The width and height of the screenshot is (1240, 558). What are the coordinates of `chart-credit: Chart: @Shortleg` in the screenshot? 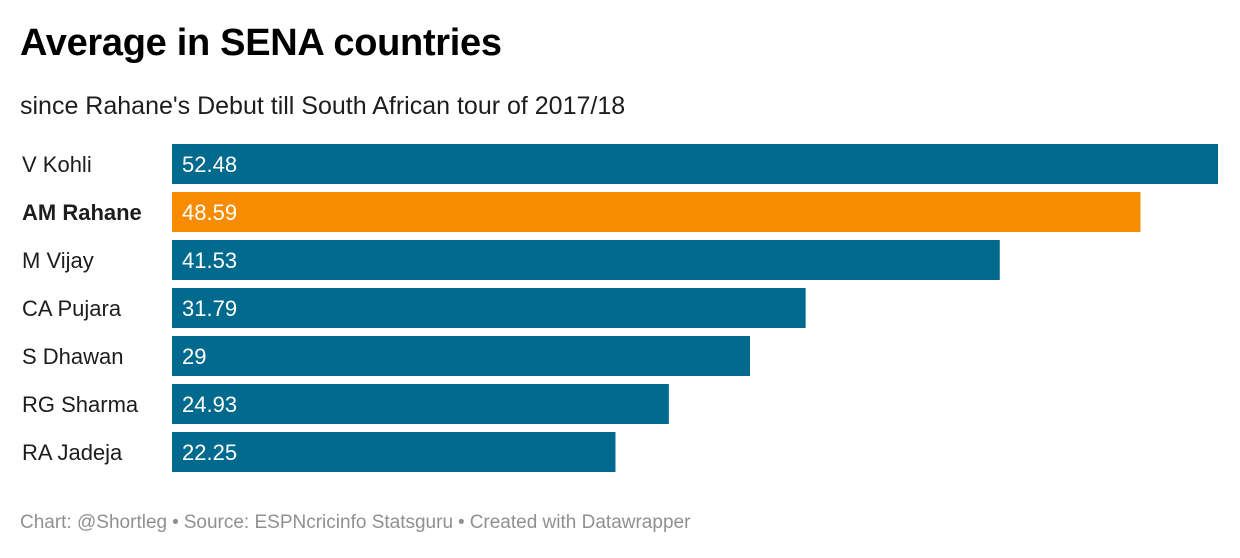 It's located at (94, 522).